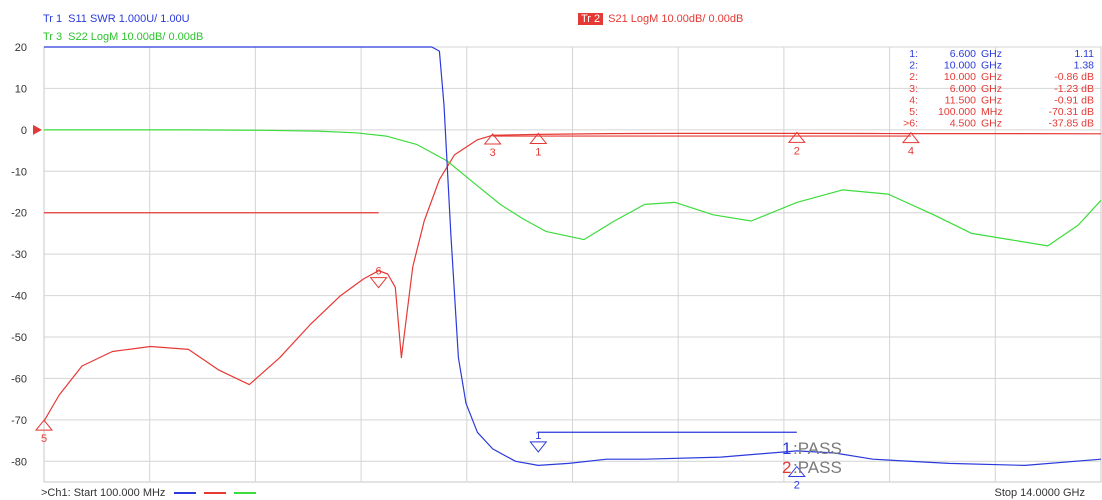 The width and height of the screenshot is (1102, 500). I want to click on y-tick-label: -10, so click(19, 172).